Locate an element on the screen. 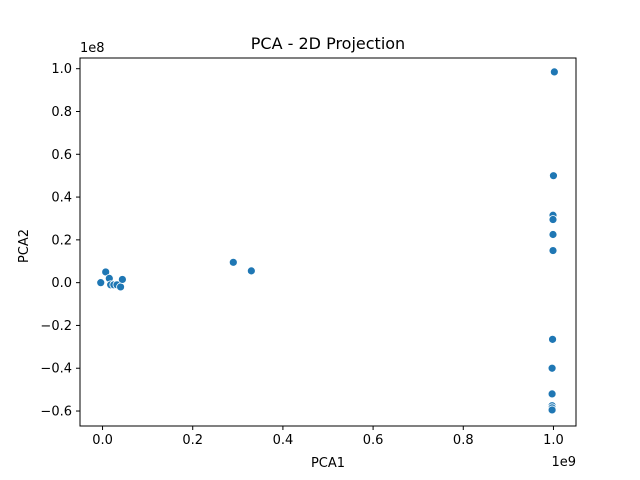 The height and width of the screenshot is (480, 640). y-tick-label: 0.6 is located at coordinates (61, 155).